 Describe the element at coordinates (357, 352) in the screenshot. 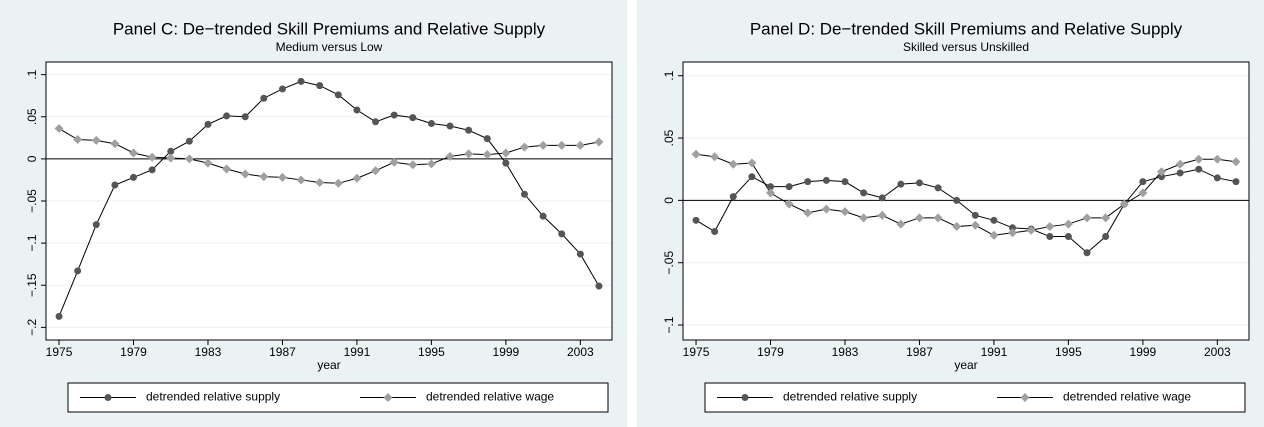

I see `x-tick-label: 1991` at that location.